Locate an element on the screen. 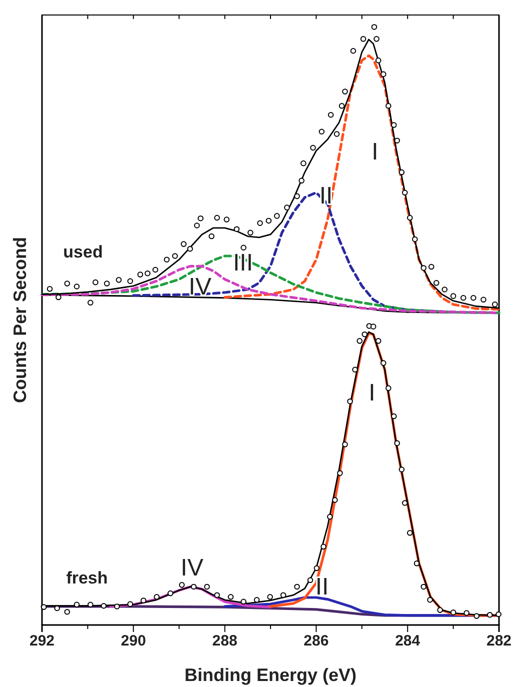 This screenshot has height=687, width=515. annotation: IV is located at coordinates (192, 568).